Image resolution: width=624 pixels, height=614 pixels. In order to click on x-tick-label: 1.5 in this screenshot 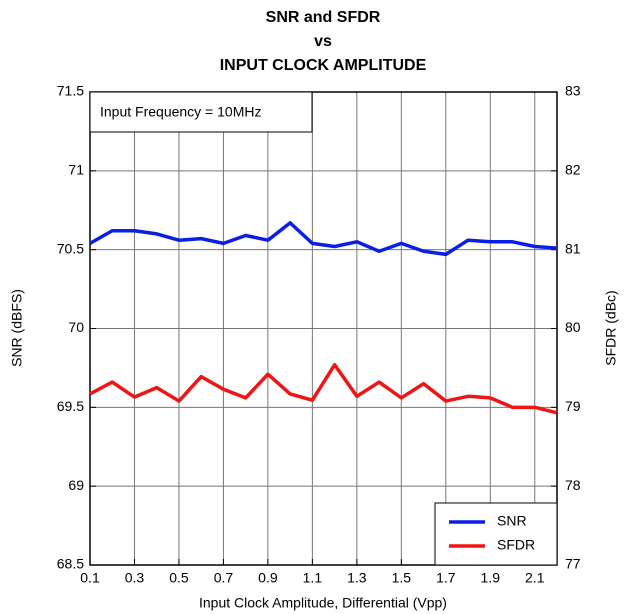, I will do `click(402, 578)`.